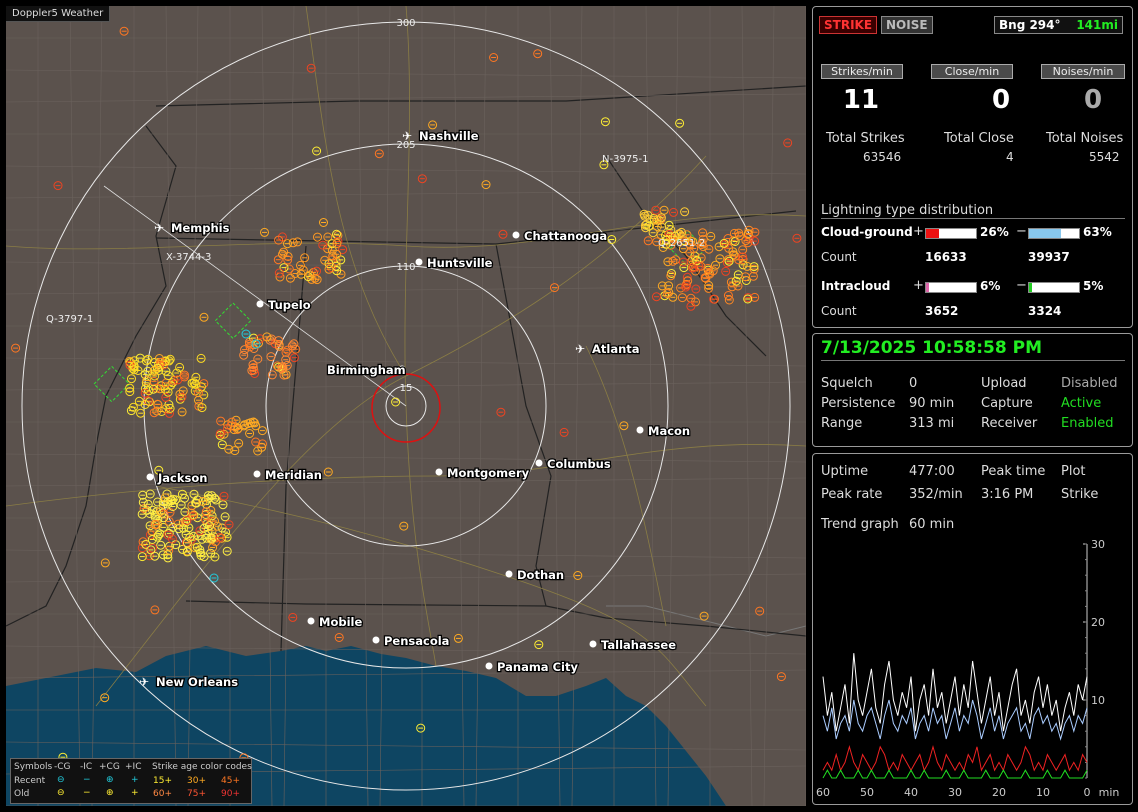  What do you see at coordinates (1010, 157) in the screenshot?
I see `total-close-value: 4` at bounding box center [1010, 157].